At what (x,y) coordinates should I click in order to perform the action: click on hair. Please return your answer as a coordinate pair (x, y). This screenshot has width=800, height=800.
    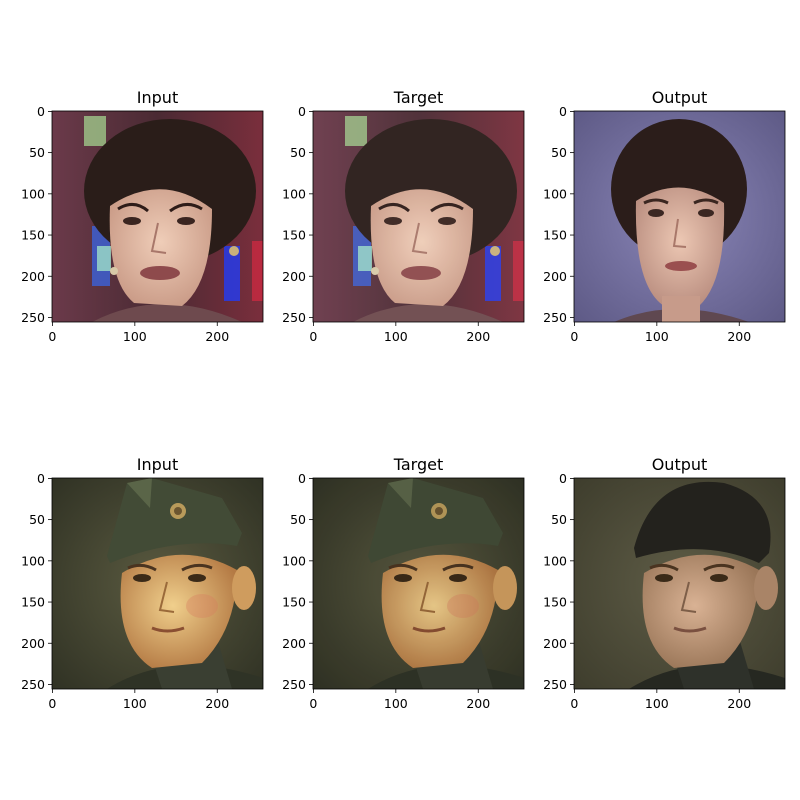
    Looking at the image, I should click on (702, 522).